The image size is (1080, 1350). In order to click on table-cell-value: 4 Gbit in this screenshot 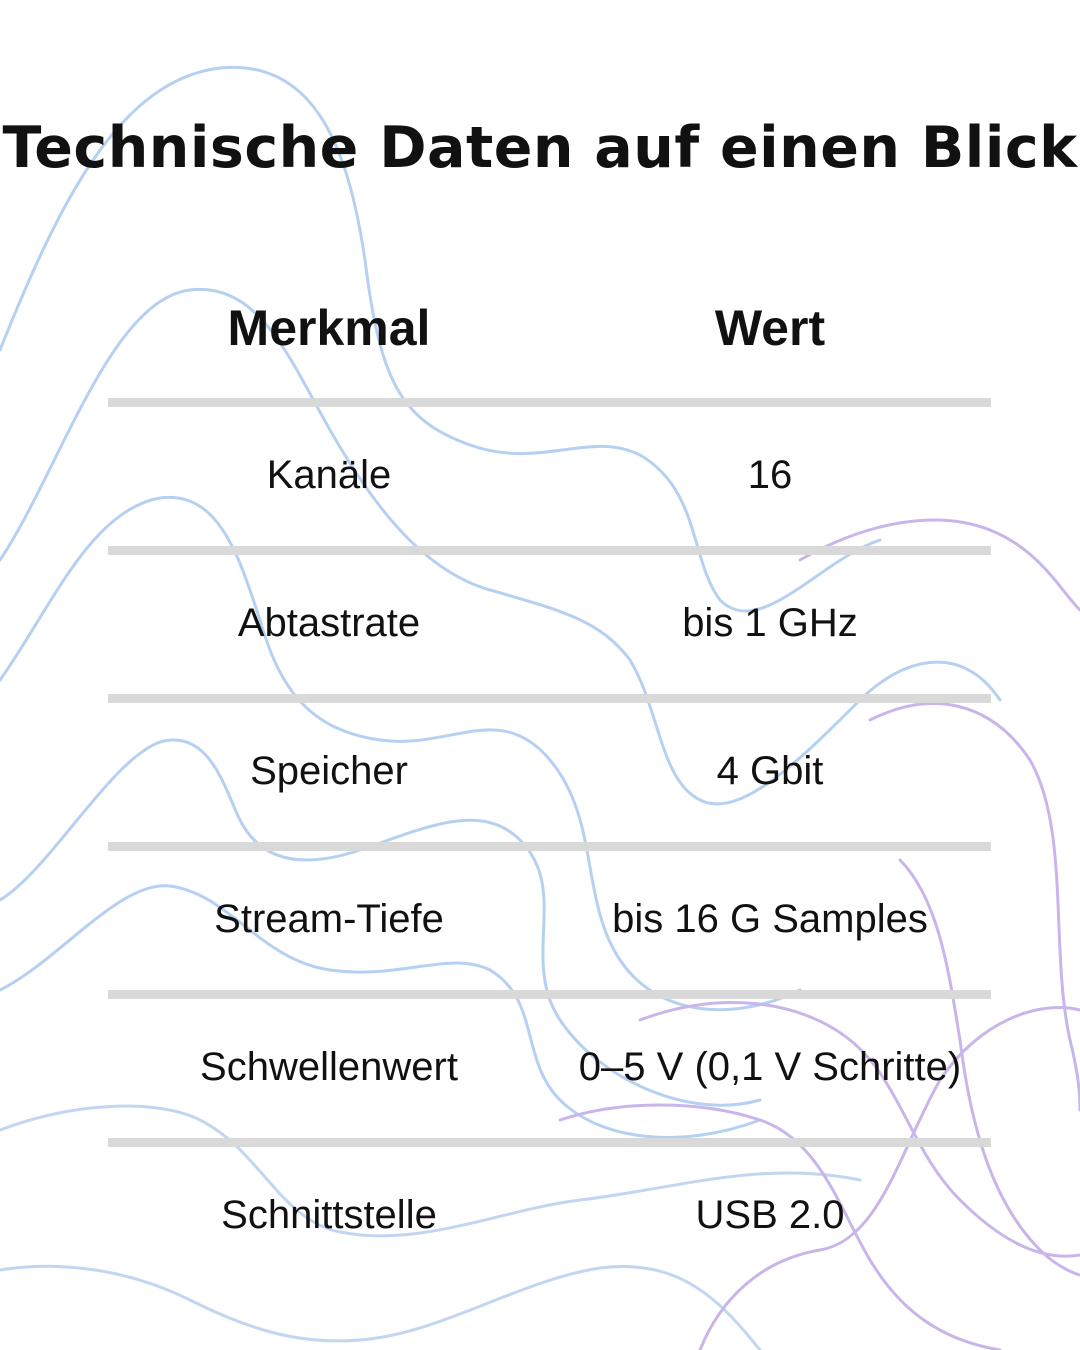, I will do `click(770, 771)`.